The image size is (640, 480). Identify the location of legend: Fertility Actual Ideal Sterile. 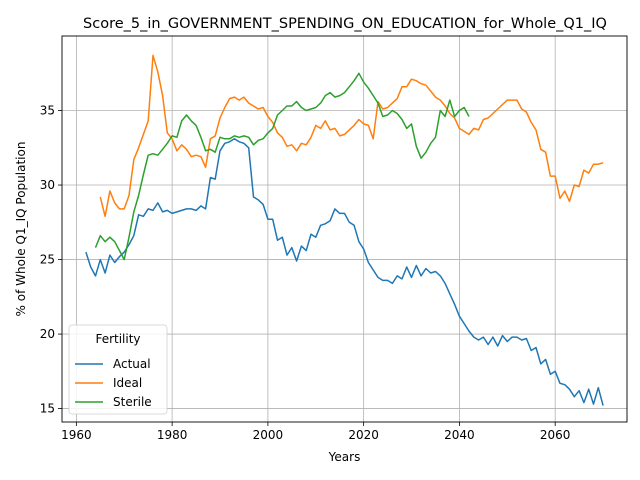
(118, 369).